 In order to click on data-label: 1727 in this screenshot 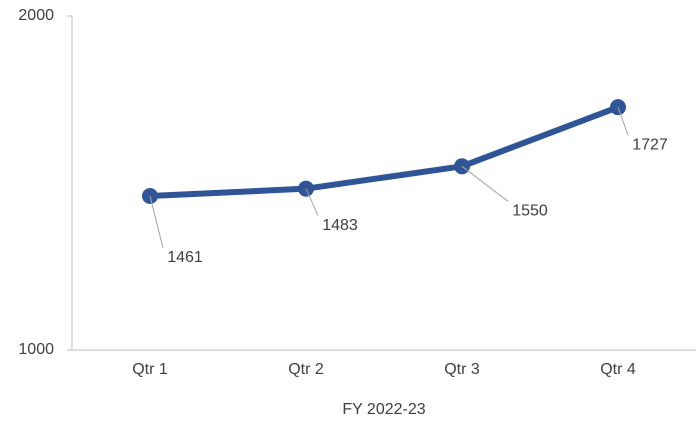, I will do `click(650, 144)`.